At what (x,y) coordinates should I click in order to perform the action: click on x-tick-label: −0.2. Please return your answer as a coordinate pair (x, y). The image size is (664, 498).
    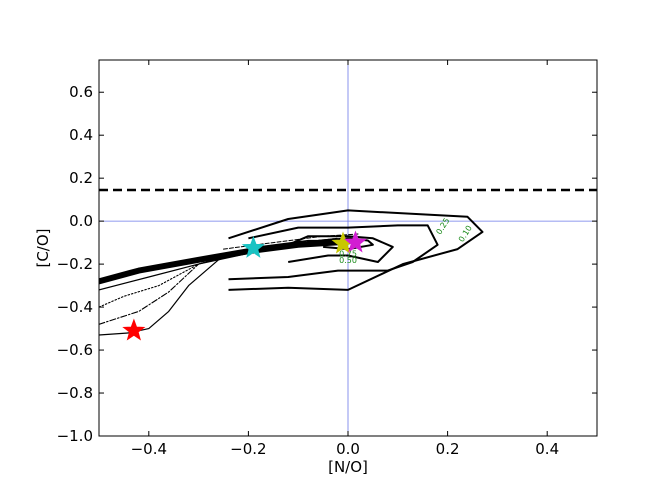
    Looking at the image, I should click on (248, 449).